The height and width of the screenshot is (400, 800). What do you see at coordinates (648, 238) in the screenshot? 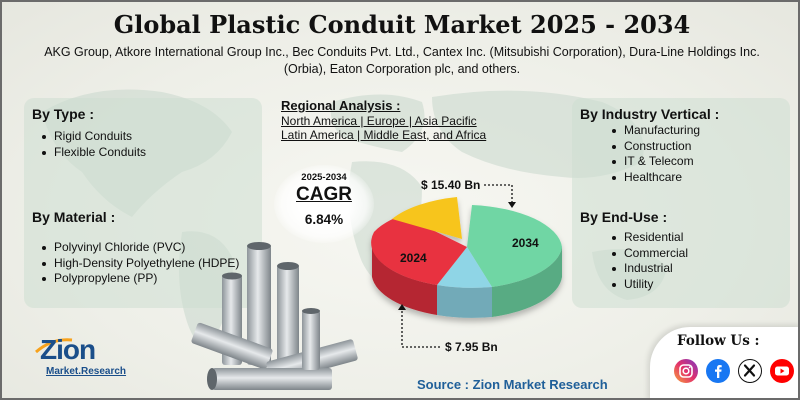
I see `list-item: Residential` at bounding box center [648, 238].